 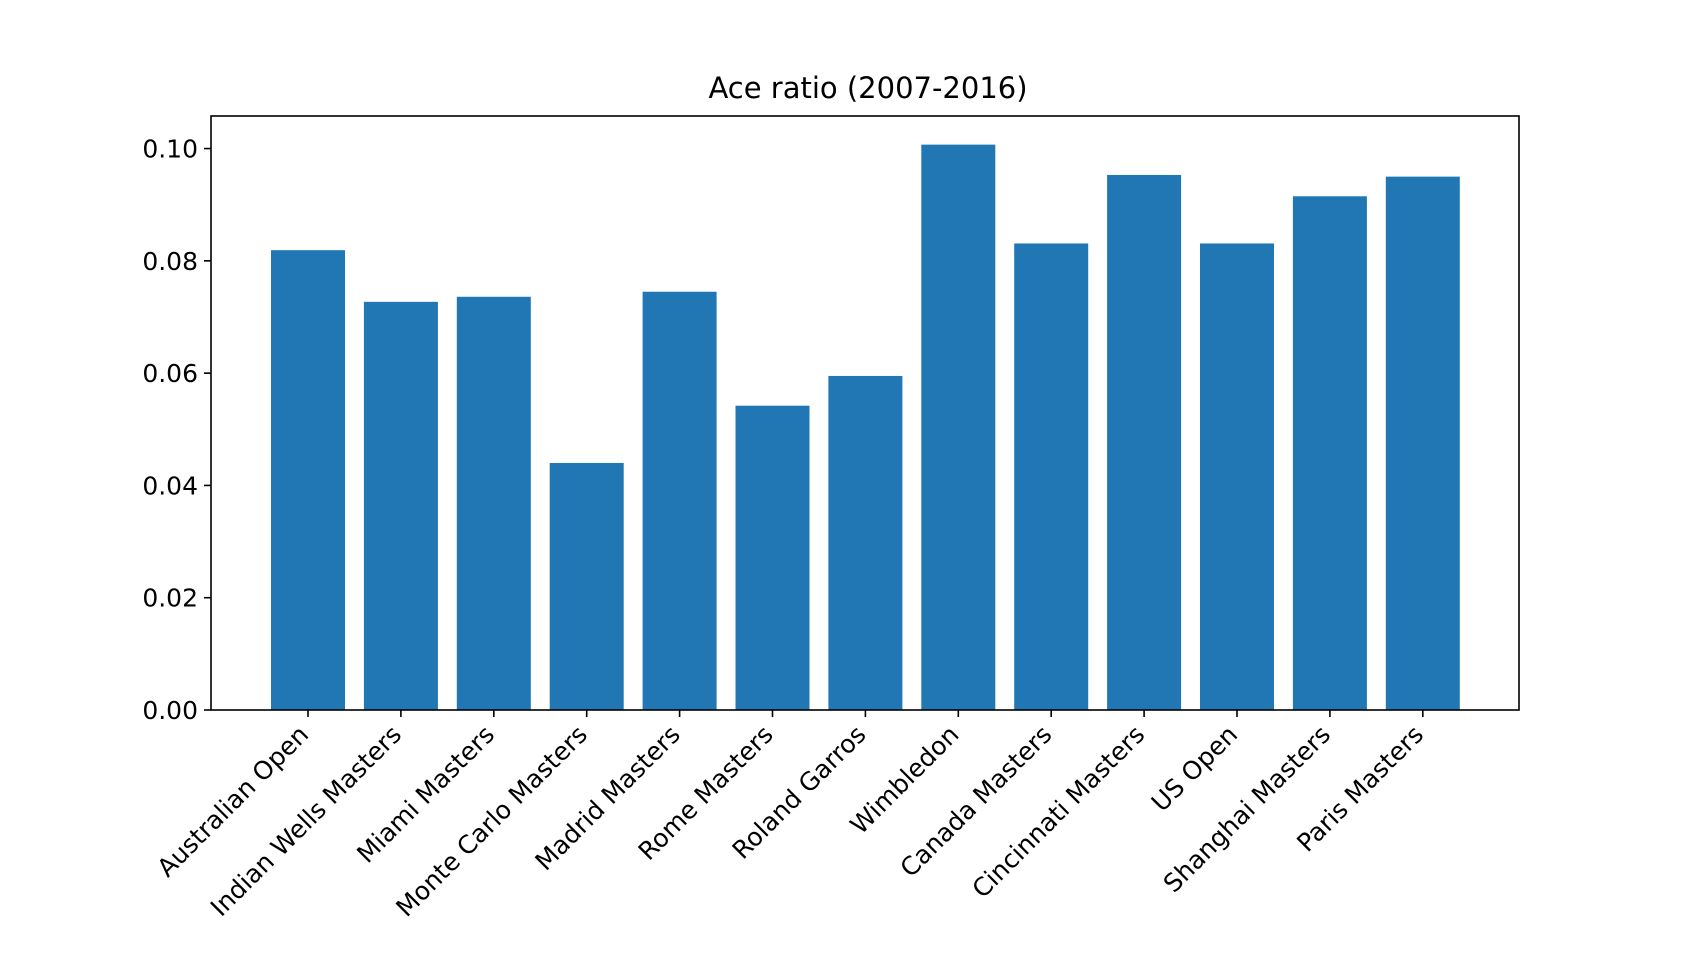 What do you see at coordinates (170, 485) in the screenshot?
I see `y-tick-label: 0.04` at bounding box center [170, 485].